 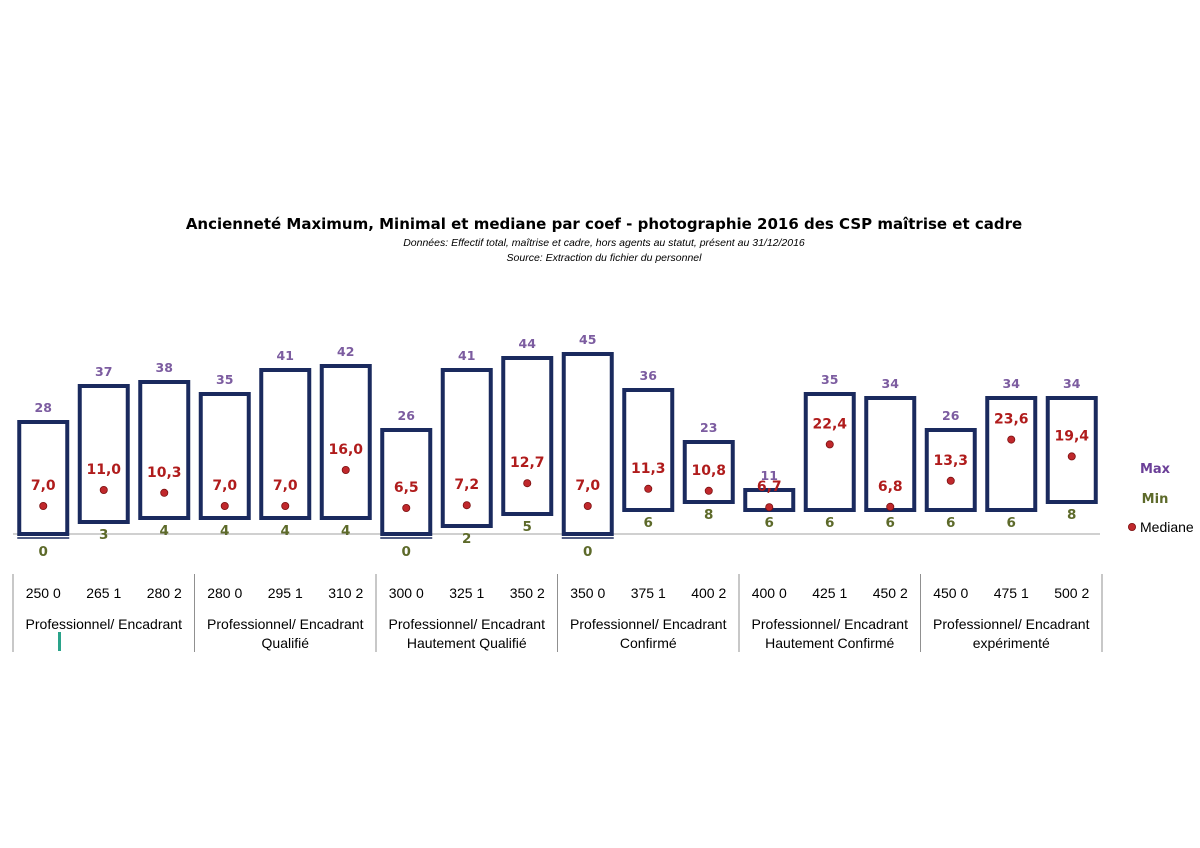 What do you see at coordinates (1011, 420) in the screenshot?
I see `median-value-label: 23,6` at bounding box center [1011, 420].